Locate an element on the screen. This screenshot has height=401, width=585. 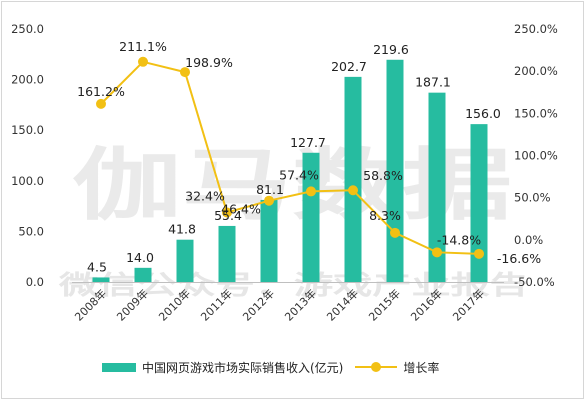
y-right-tick-label: 250.0% is located at coordinates (536, 29).